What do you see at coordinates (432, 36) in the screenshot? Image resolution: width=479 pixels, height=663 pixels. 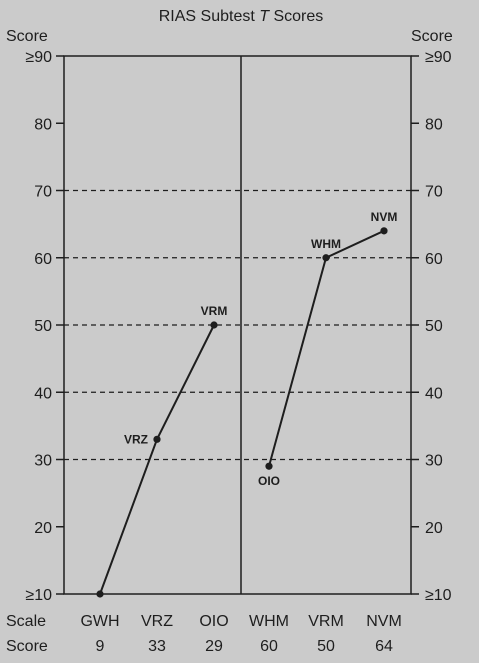 I see `y-axis-label-right: Score` at bounding box center [432, 36].